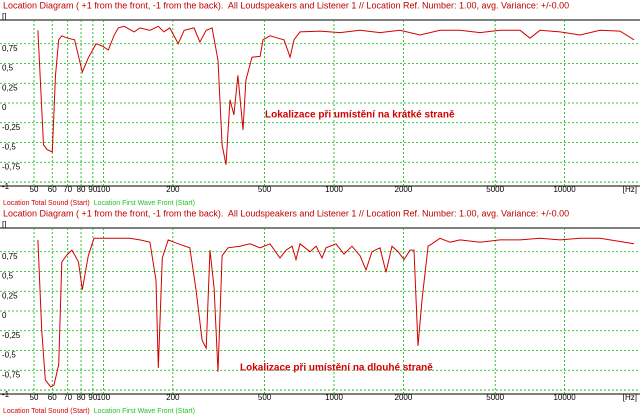 The image size is (640, 419). Describe the element at coordinates (336, 368) in the screenshot. I see `annotation: Lokalizace při umístění na dlouhé straně` at that location.